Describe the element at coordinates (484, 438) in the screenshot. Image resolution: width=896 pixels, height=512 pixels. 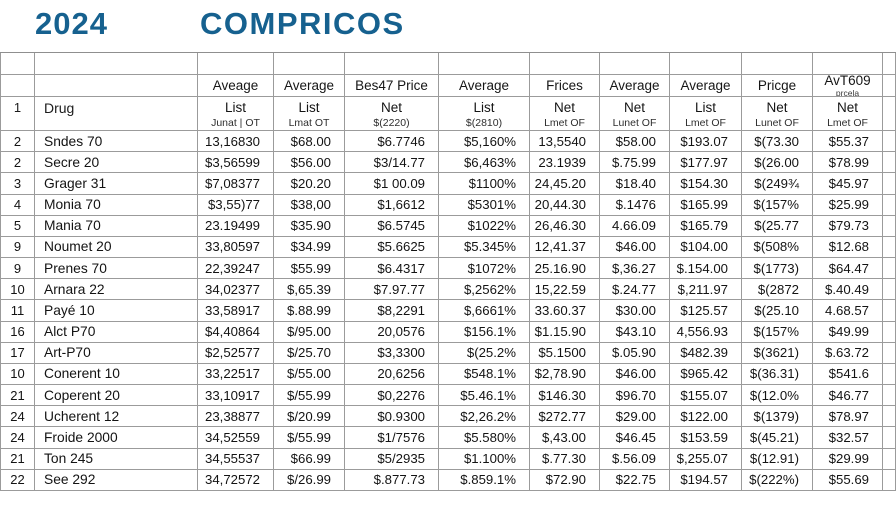
I see `value-cell: $5.580%` at that location.